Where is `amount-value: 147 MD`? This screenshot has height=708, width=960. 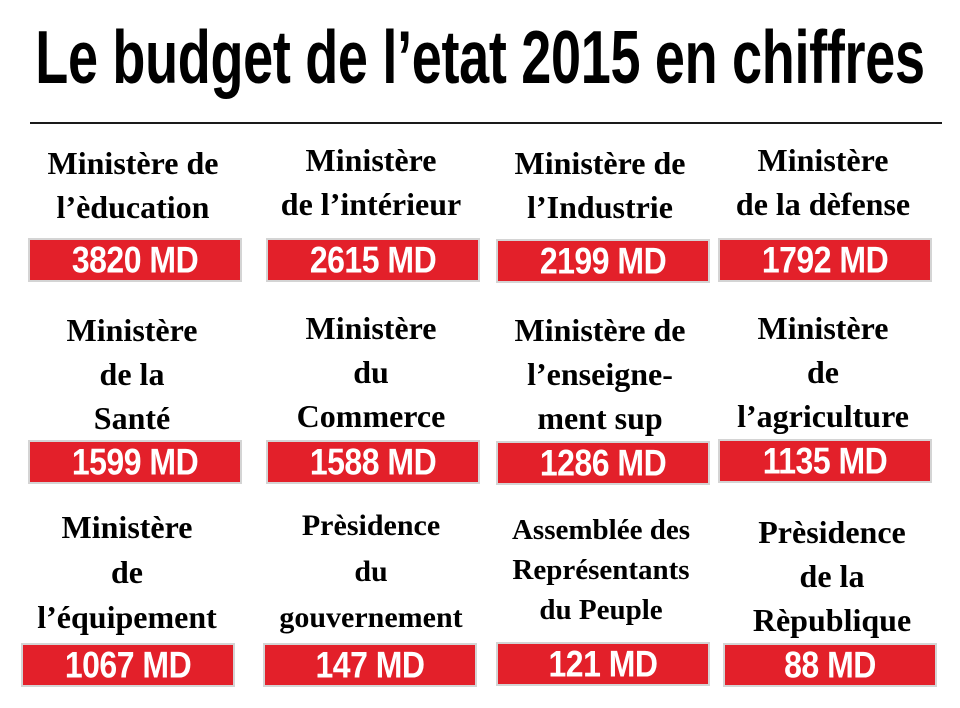 amount-value: 147 MD is located at coordinates (370, 665).